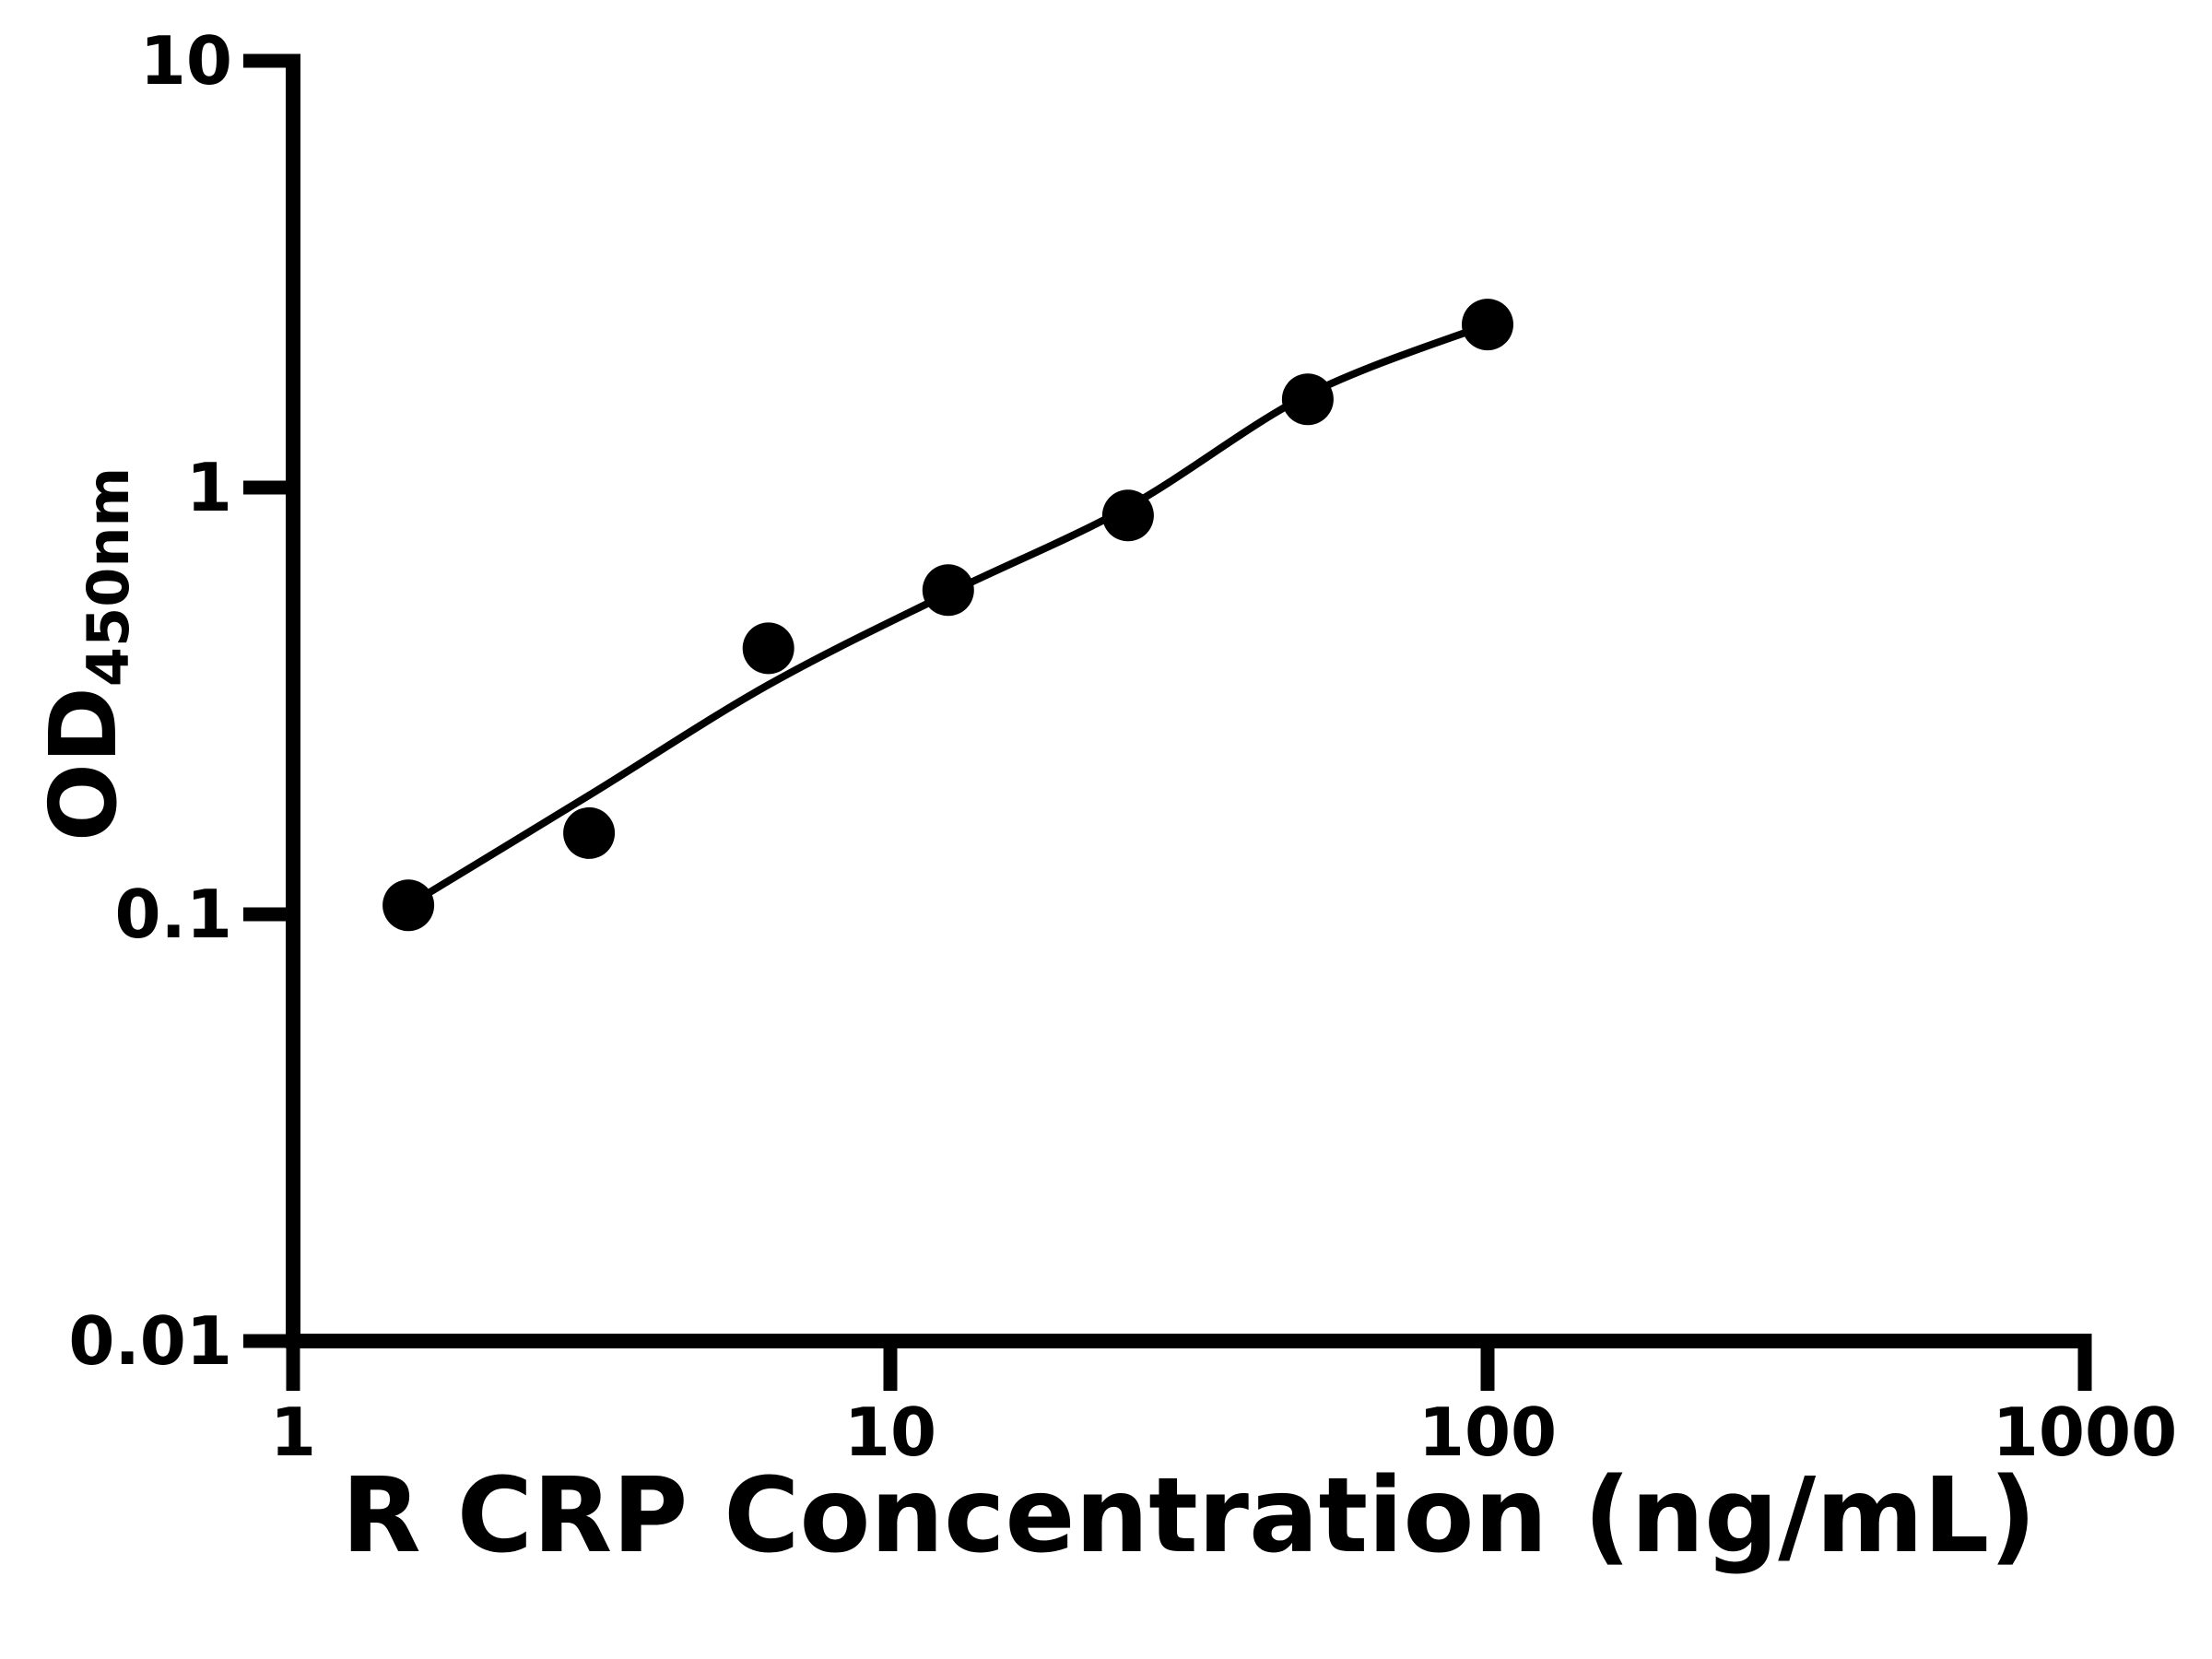  What do you see at coordinates (209, 487) in the screenshot?
I see `y-tick-label: 1` at bounding box center [209, 487].